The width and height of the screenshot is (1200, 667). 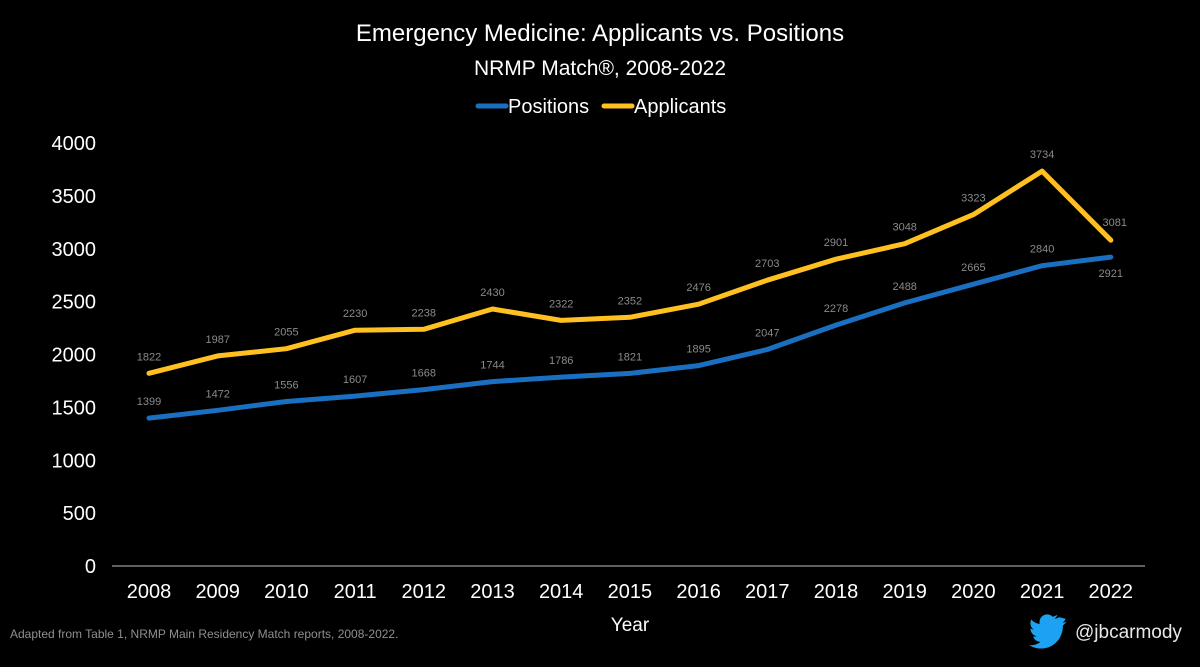 What do you see at coordinates (424, 313) in the screenshot?
I see `data-label-applicants: 2238` at bounding box center [424, 313].